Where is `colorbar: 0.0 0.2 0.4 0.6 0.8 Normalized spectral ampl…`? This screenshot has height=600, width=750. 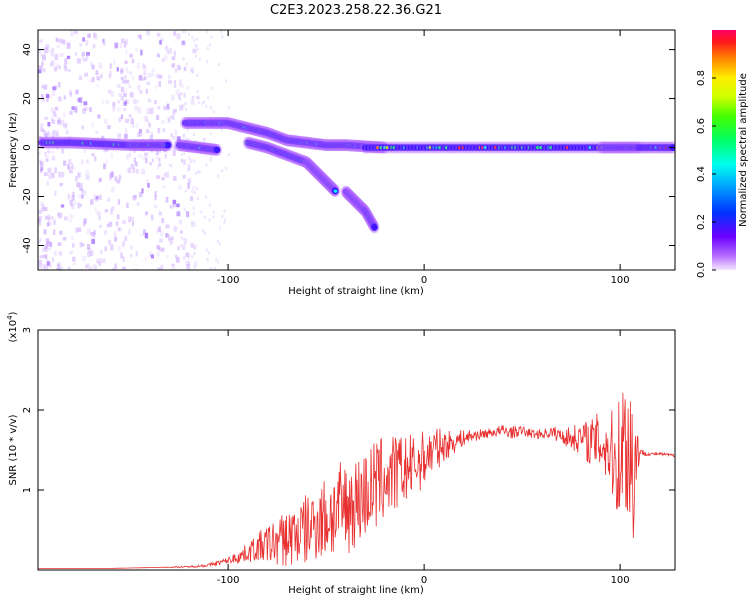
colorbar: 0.0 0.2 0.4 0.6 0.8 Normalized spectral ampl… is located at coordinates (722, 154).